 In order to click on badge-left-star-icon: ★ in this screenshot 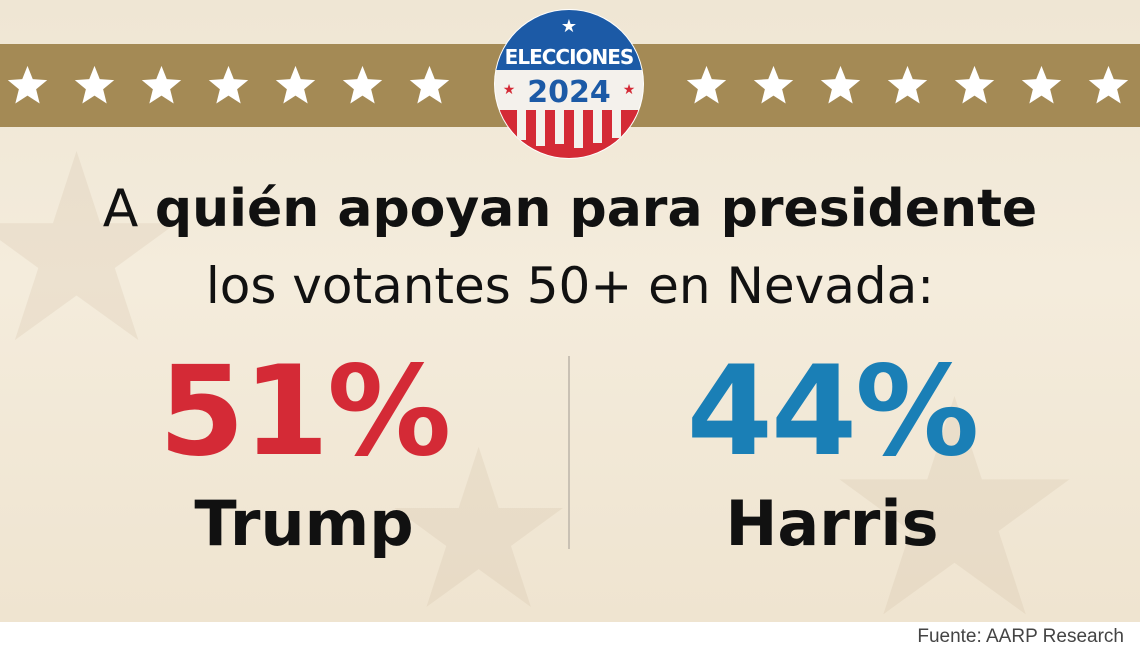, I will do `click(509, 90)`.